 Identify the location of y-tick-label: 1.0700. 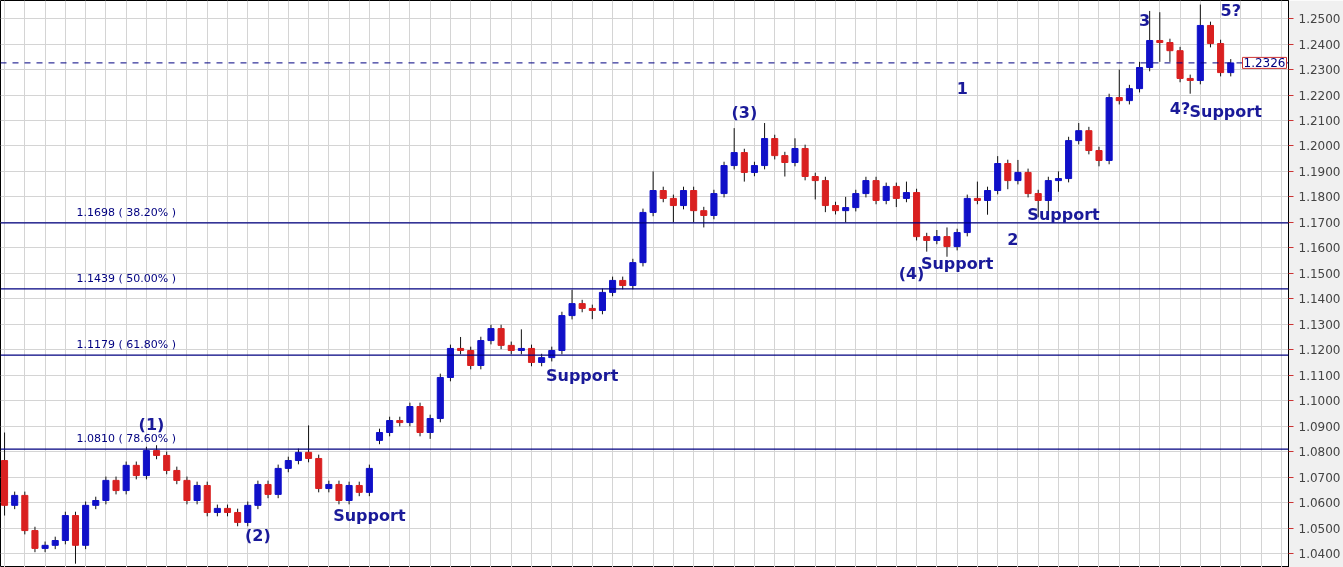
(1319, 477).